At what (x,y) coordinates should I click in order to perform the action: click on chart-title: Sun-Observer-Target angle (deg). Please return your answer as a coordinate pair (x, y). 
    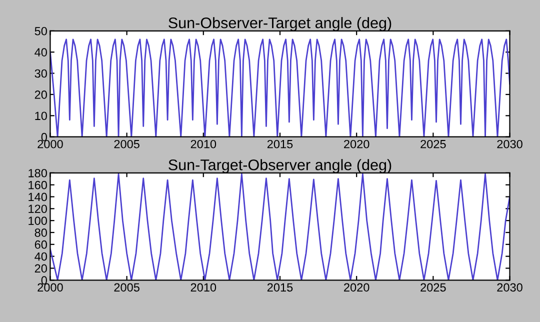
    Looking at the image, I should click on (280, 24).